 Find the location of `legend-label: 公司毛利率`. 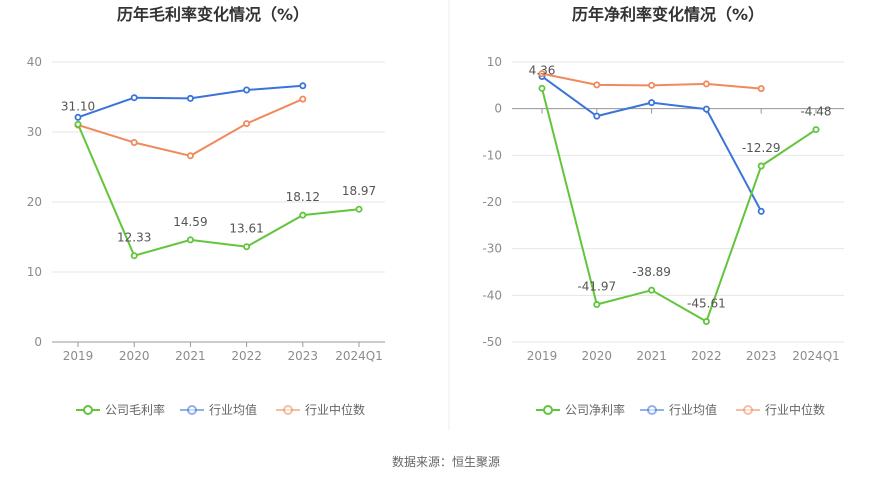

legend-label: 公司毛利率 is located at coordinates (135, 409).